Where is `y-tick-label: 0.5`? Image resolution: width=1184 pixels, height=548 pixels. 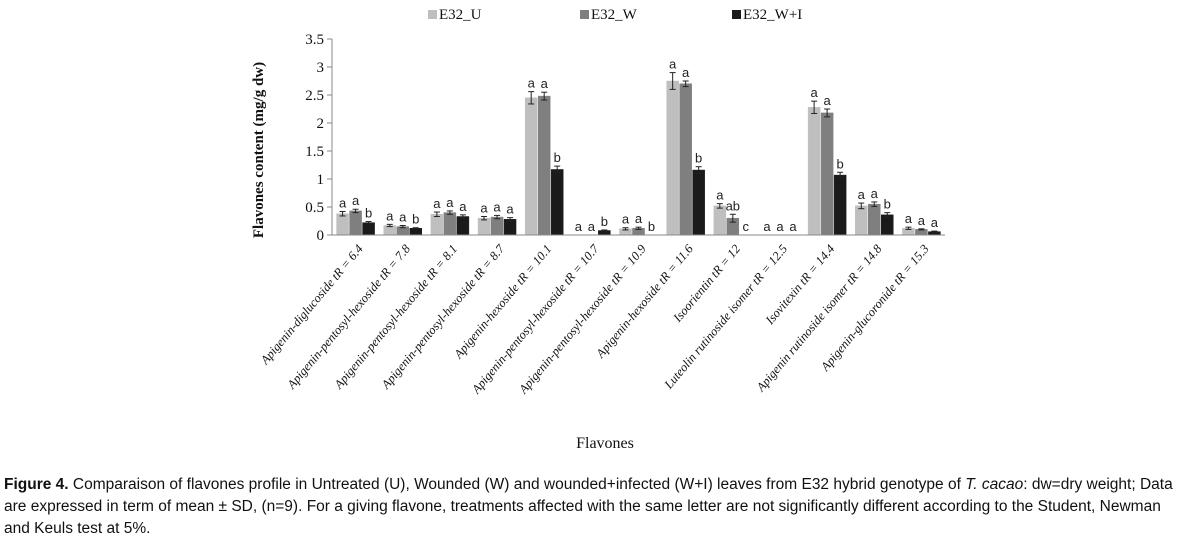 y-tick-label: 0.5 is located at coordinates (314, 208).